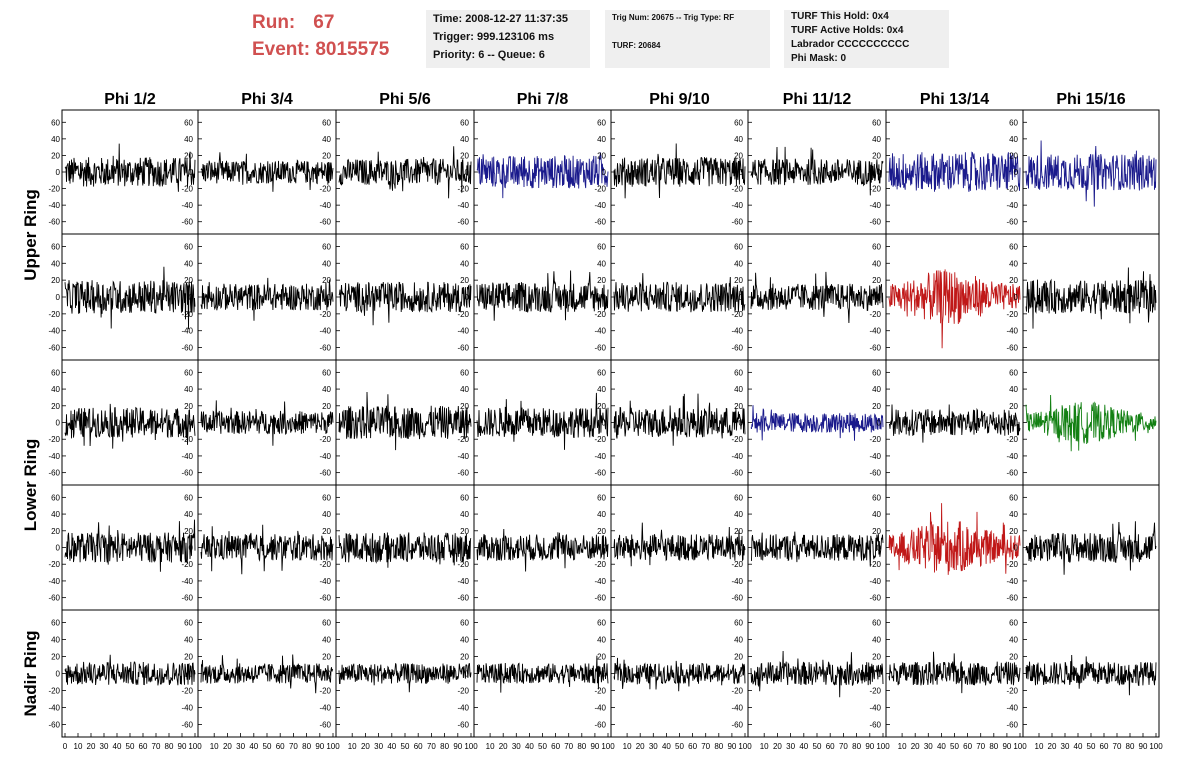  What do you see at coordinates (819, 58) in the screenshot?
I see `phi-mask-text: Phi Mask: 0` at bounding box center [819, 58].